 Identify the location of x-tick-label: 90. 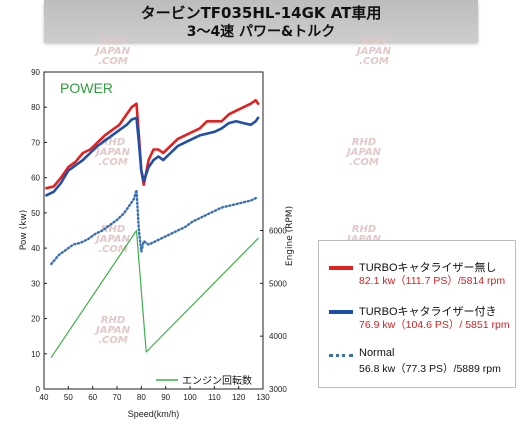
(165, 397).